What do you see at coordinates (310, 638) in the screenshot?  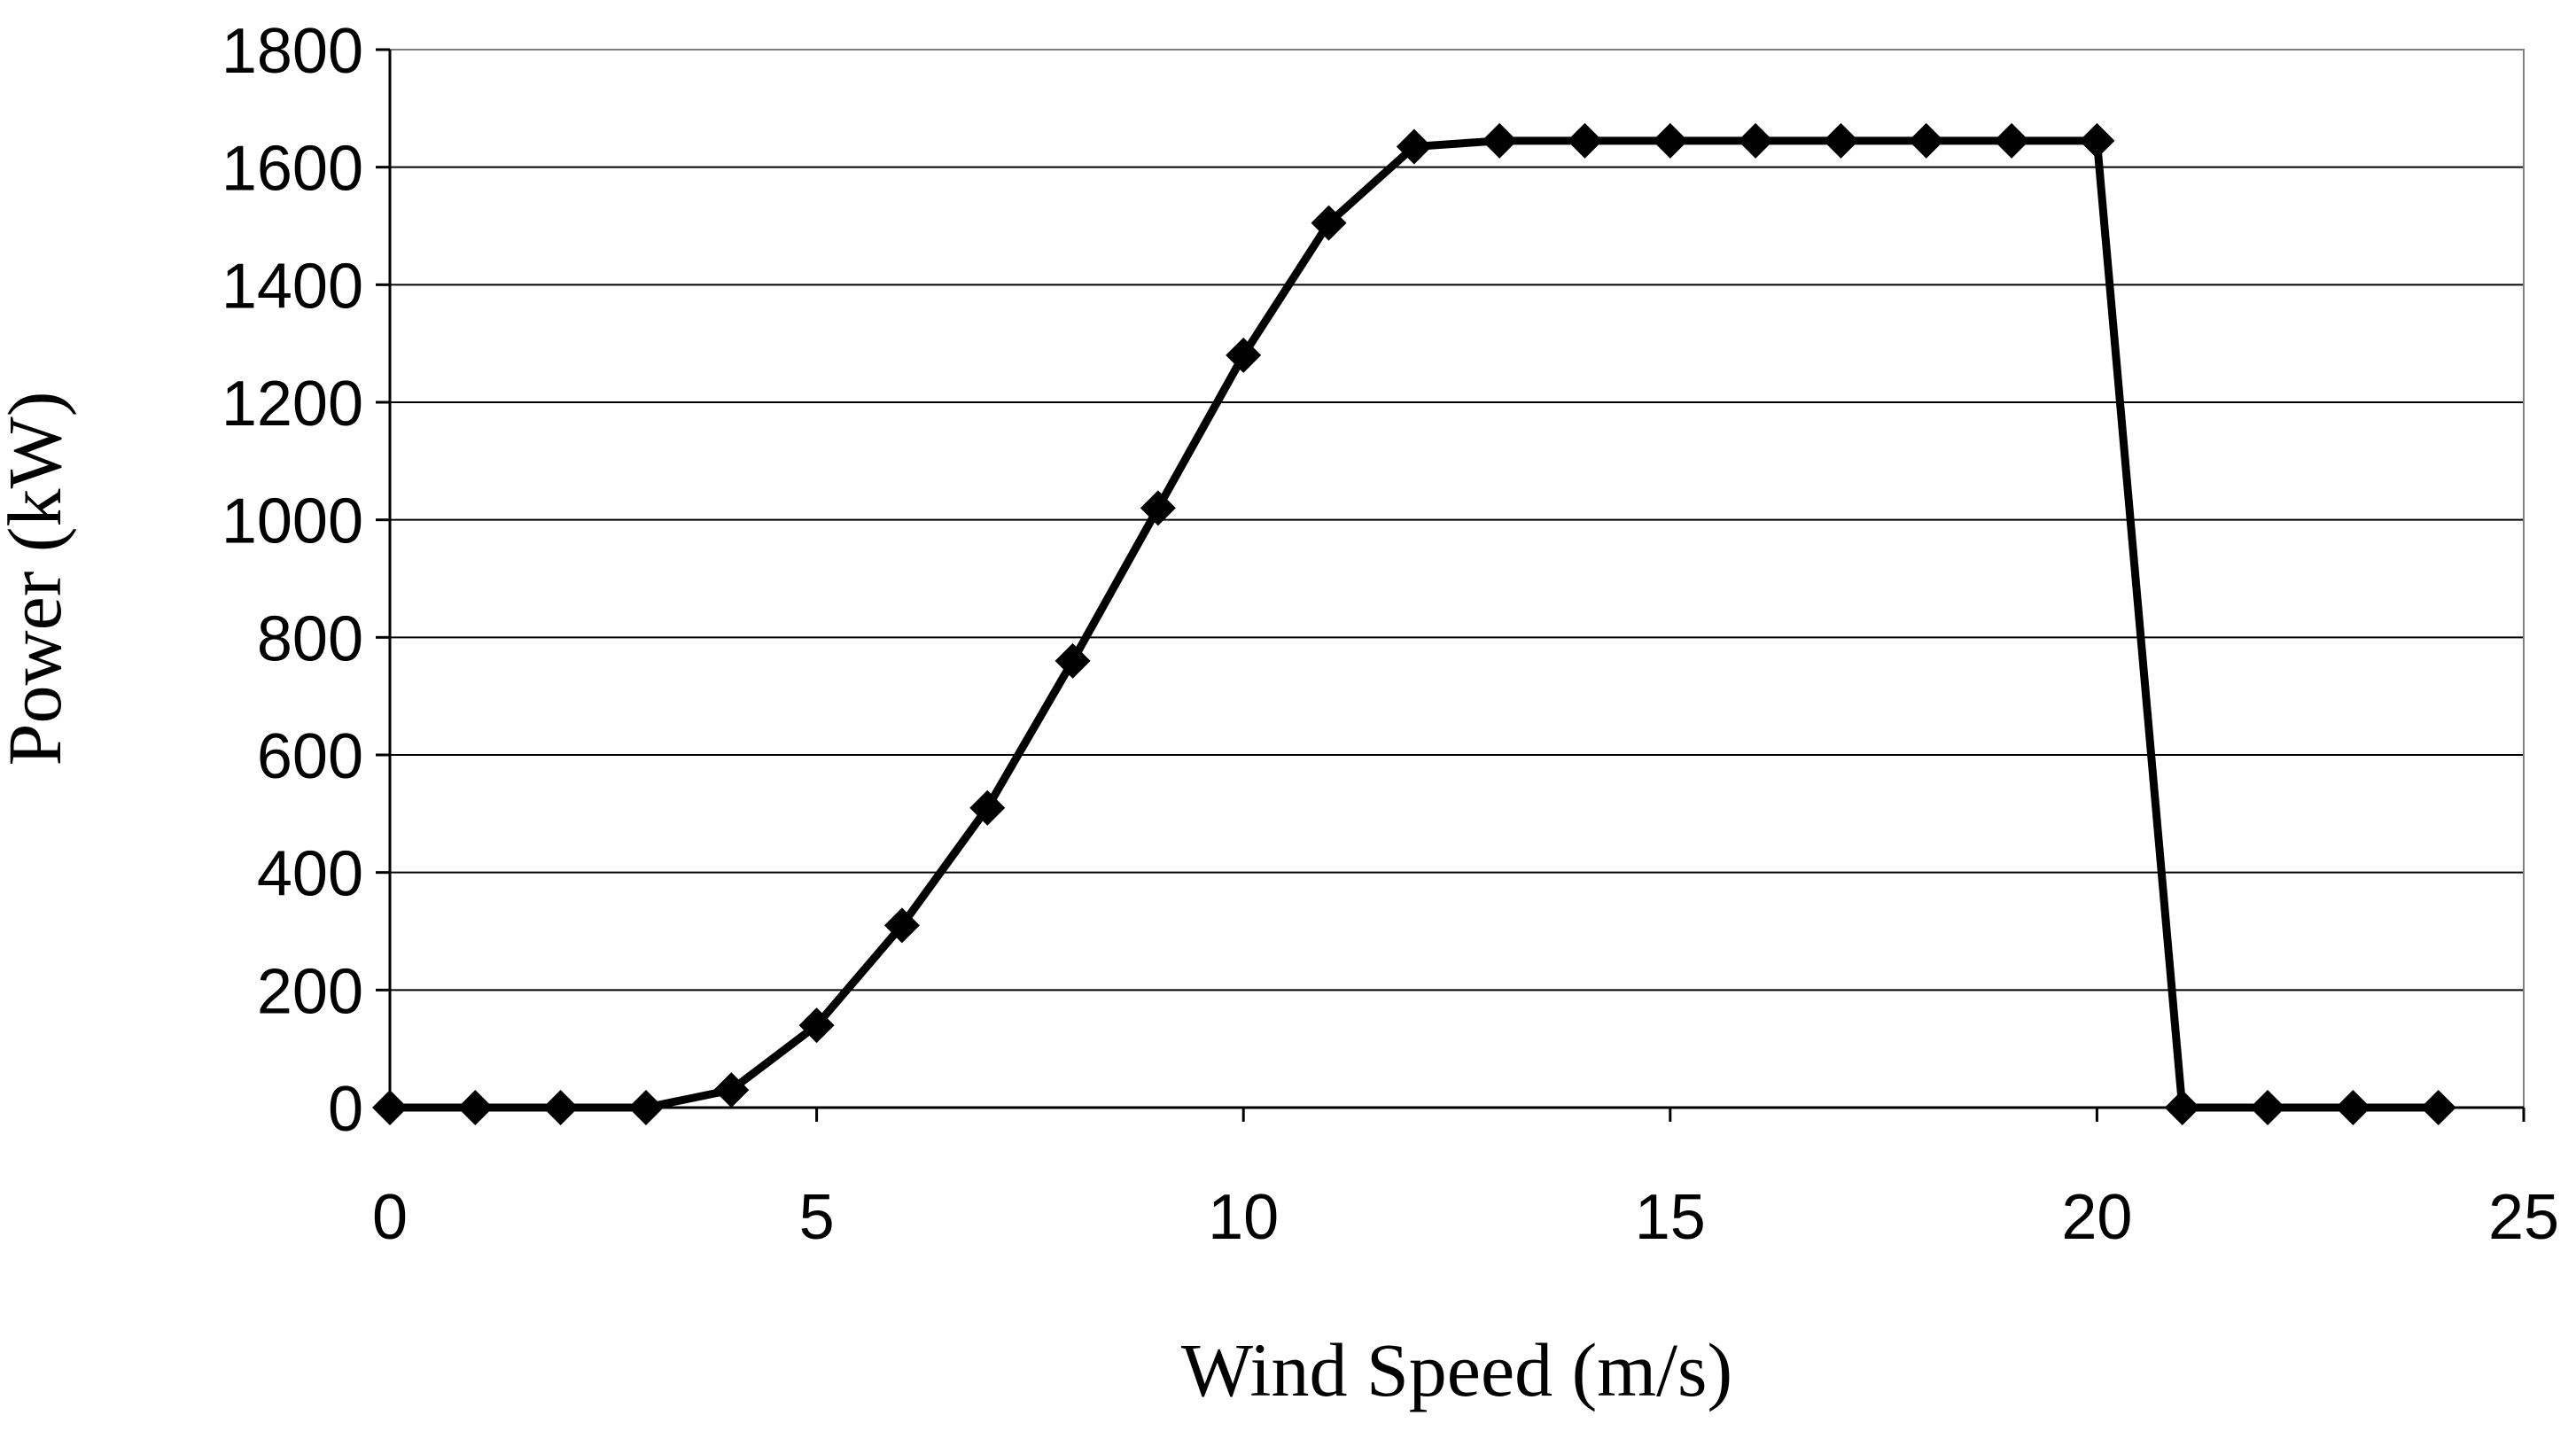 I see `y-tick-label: 800` at bounding box center [310, 638].